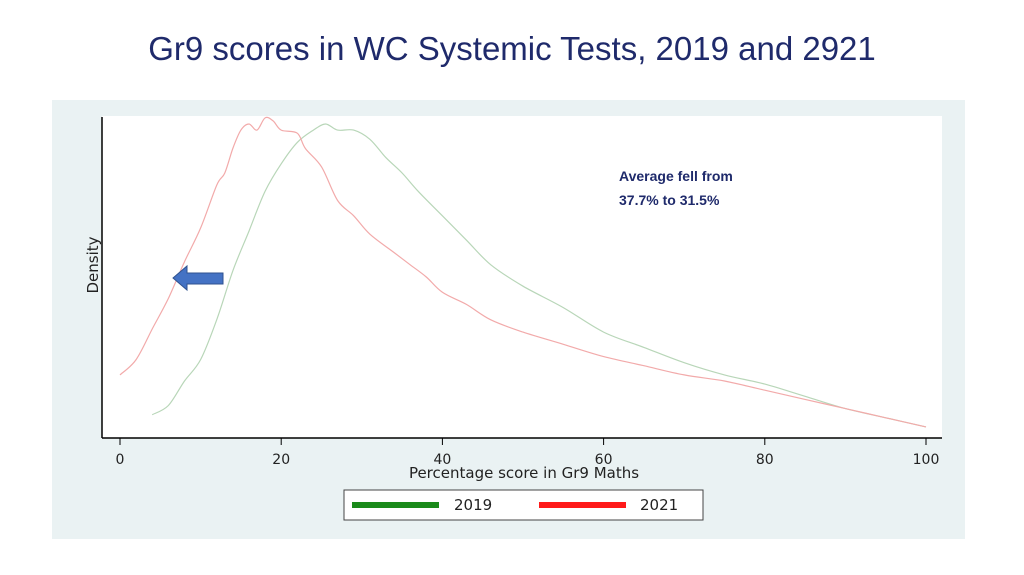 The image size is (1024, 575). What do you see at coordinates (604, 460) in the screenshot?
I see `x-tick-label: 60` at bounding box center [604, 460].